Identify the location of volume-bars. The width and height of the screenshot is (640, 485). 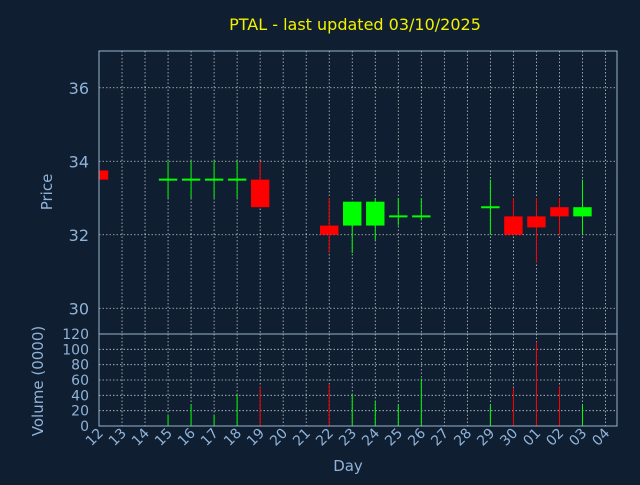
(375, 383).